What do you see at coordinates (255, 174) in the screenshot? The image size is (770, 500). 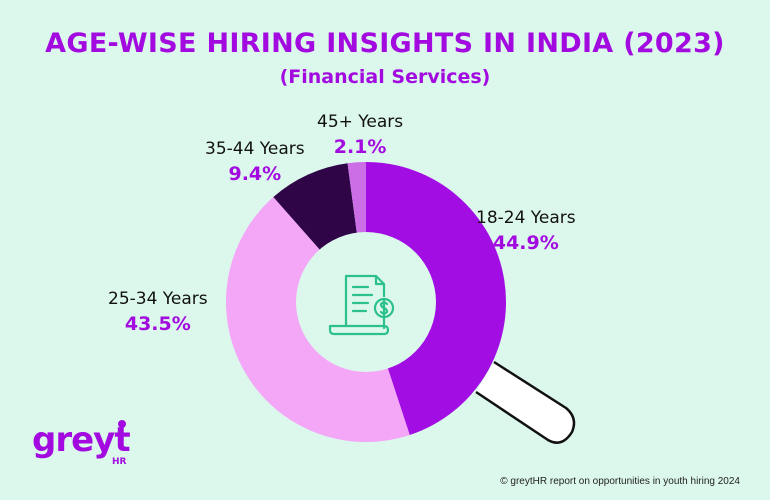 I see `label-35-44-value: 9.4%` at bounding box center [255, 174].